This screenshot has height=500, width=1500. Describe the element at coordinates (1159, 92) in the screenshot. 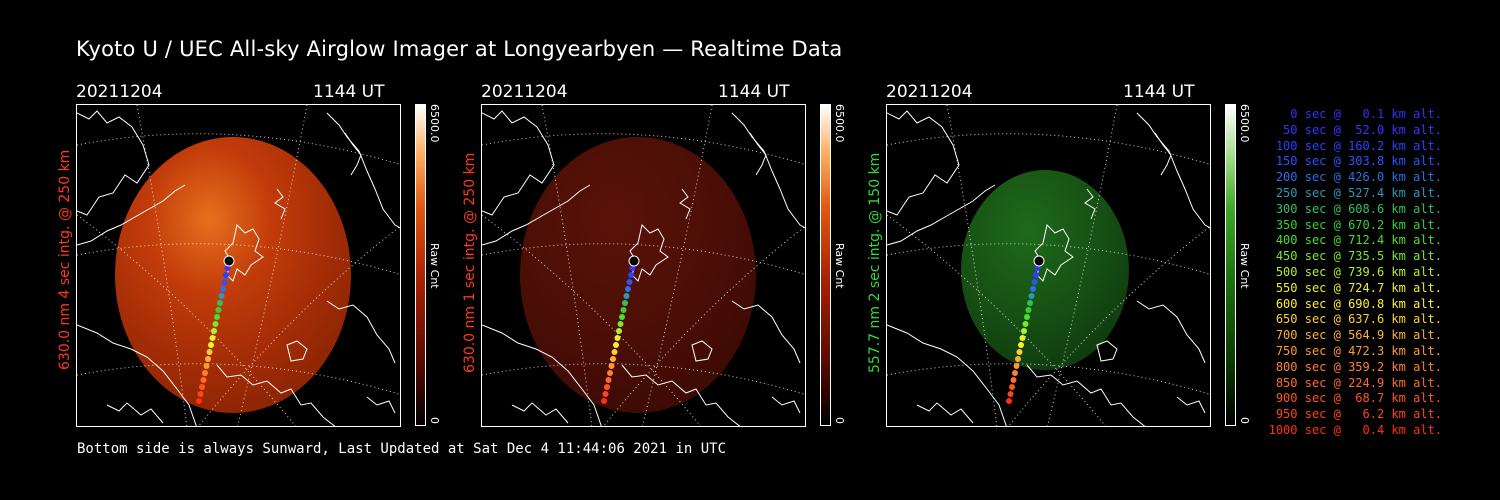

I see `panel-3-time: 1144 UT` at that location.